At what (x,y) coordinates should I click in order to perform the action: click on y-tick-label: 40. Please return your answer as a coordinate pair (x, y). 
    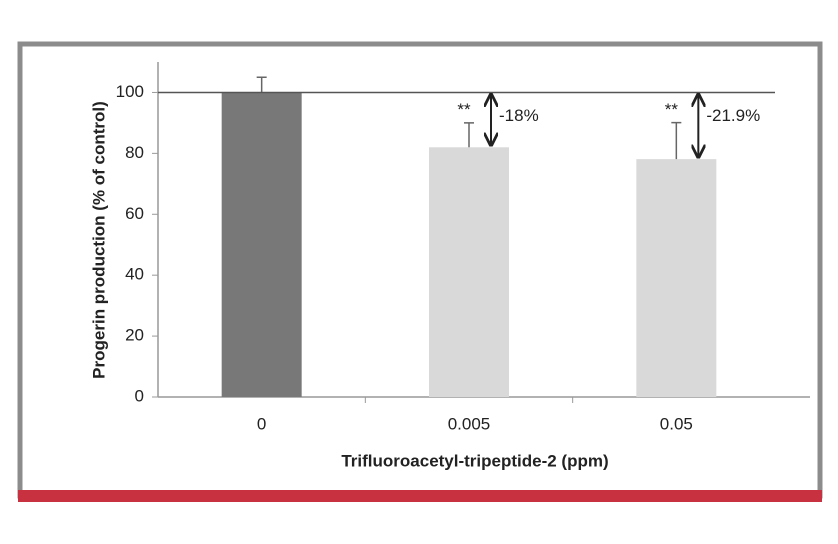
    Looking at the image, I should click on (134, 274).